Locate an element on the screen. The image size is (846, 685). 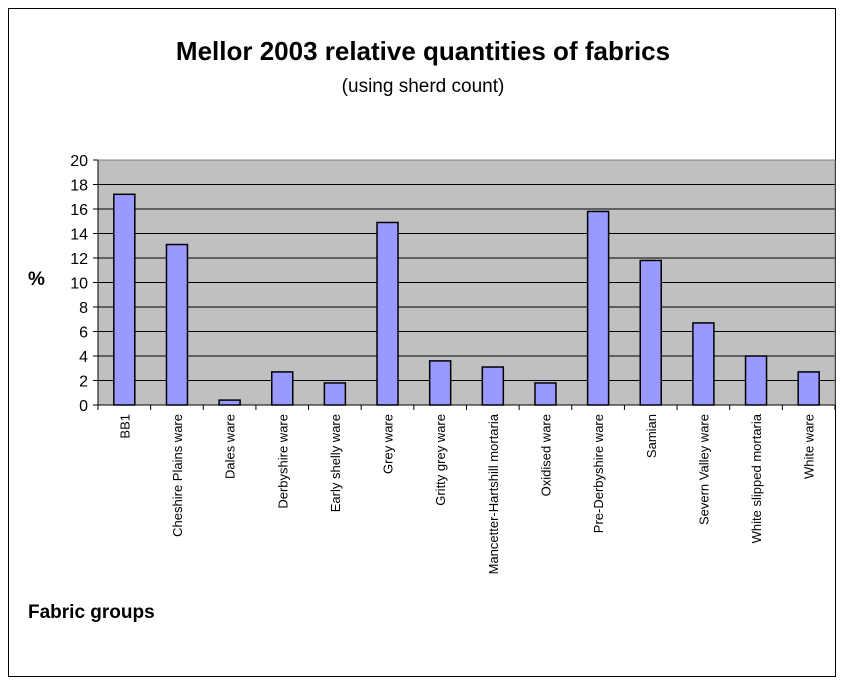
y-tick-label: 20 is located at coordinates (79, 161).